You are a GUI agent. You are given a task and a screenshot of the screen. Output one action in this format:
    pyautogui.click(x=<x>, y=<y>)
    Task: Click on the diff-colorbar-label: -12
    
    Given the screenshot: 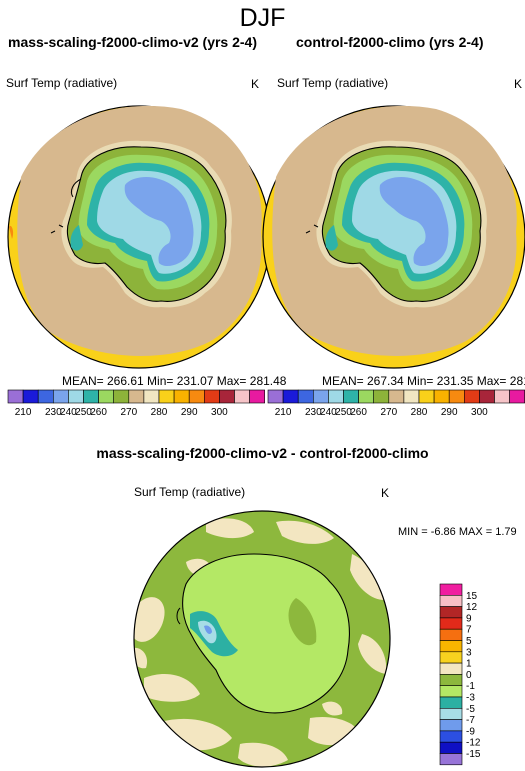 What is the action you would take?
    pyautogui.click(x=473, y=743)
    